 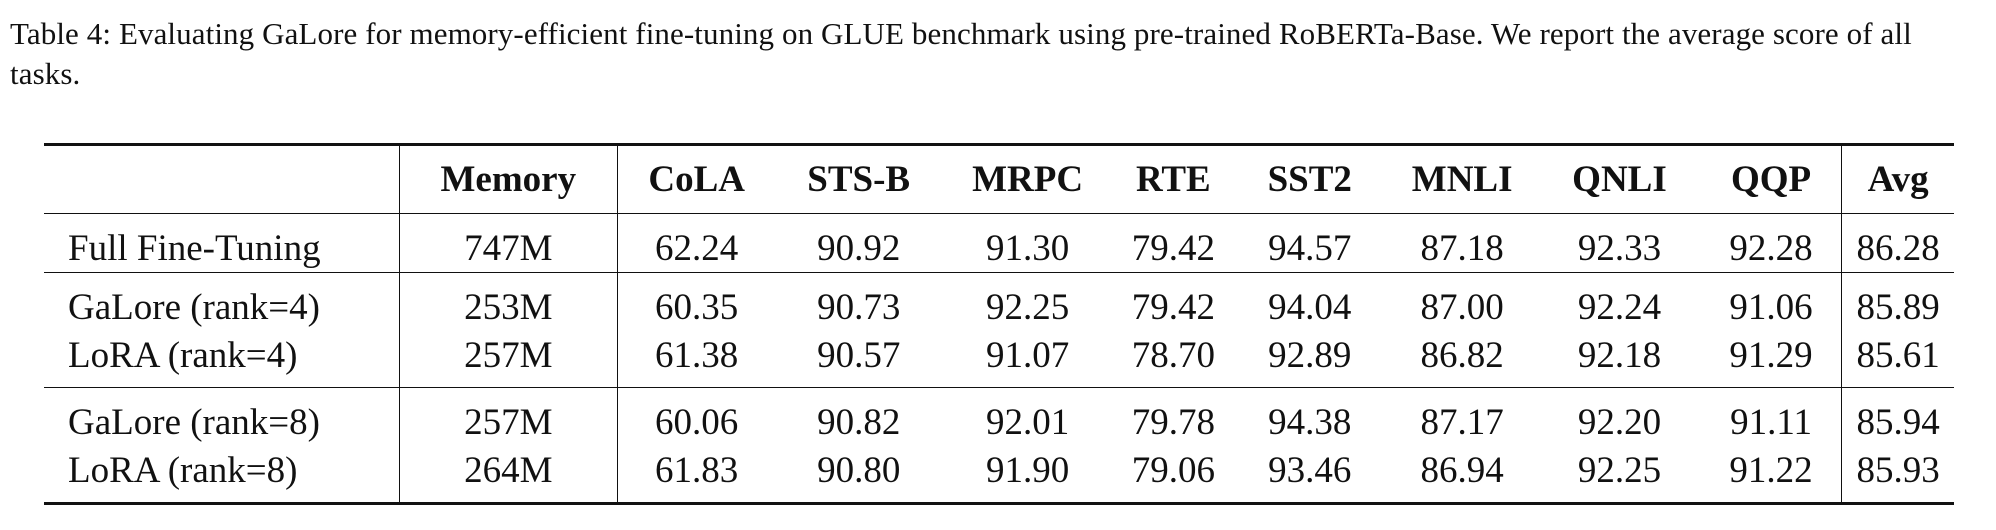 What do you see at coordinates (1897, 243) in the screenshot?
I see `cell-avg: 86.28` at bounding box center [1897, 243].